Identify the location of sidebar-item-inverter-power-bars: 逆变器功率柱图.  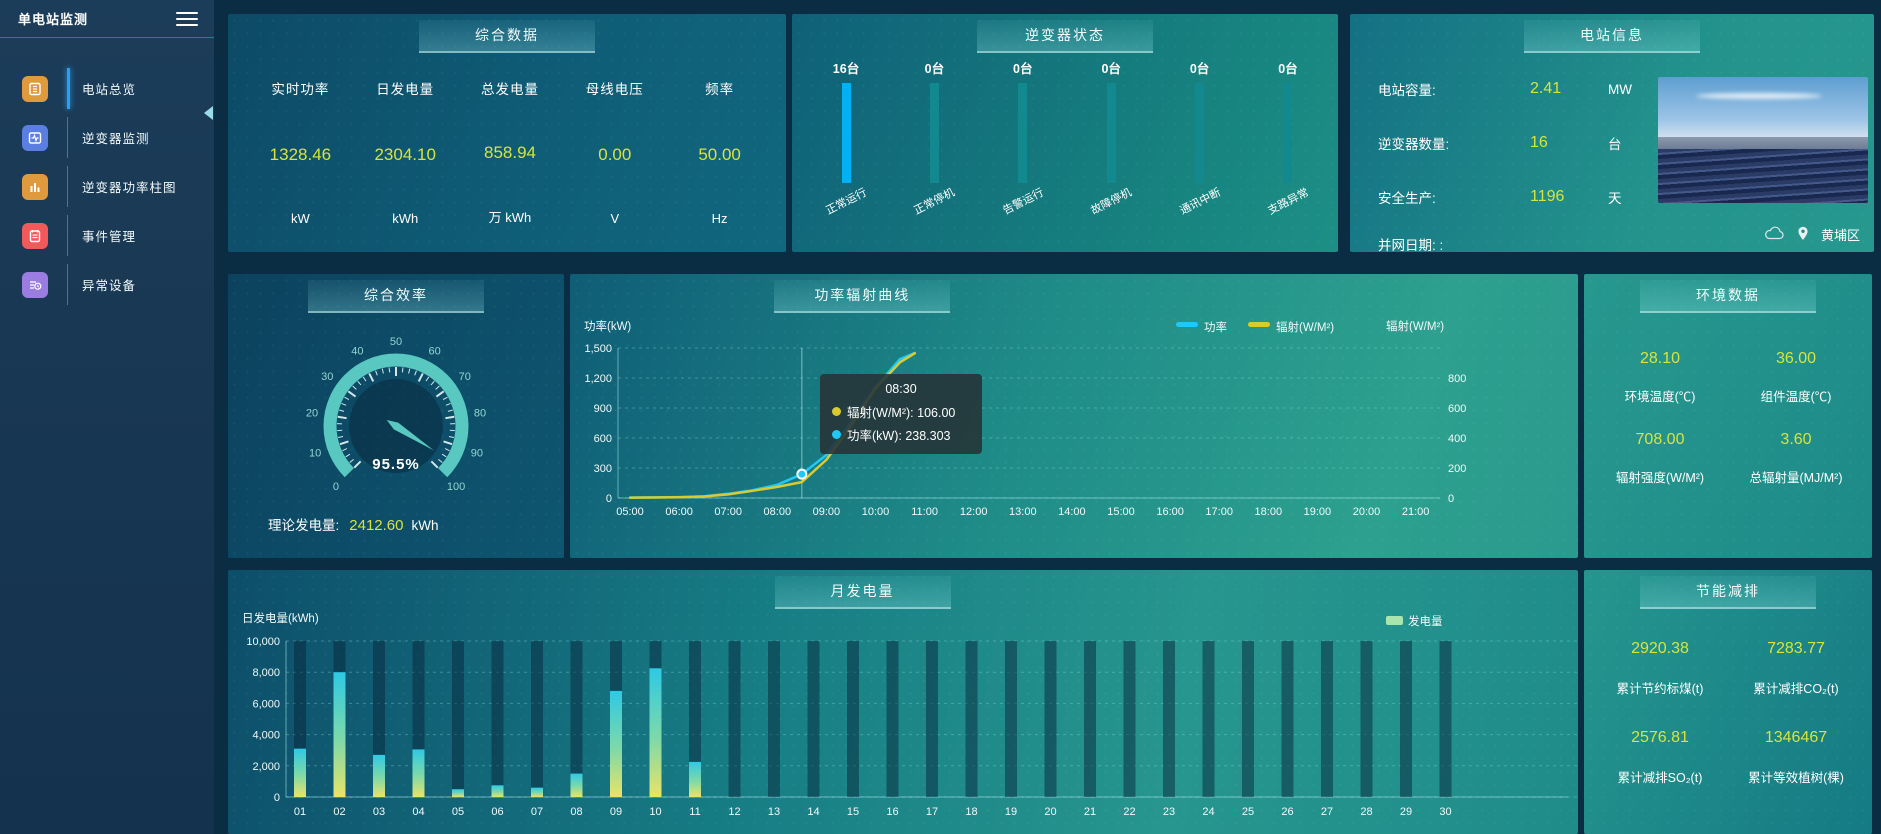
(107, 186).